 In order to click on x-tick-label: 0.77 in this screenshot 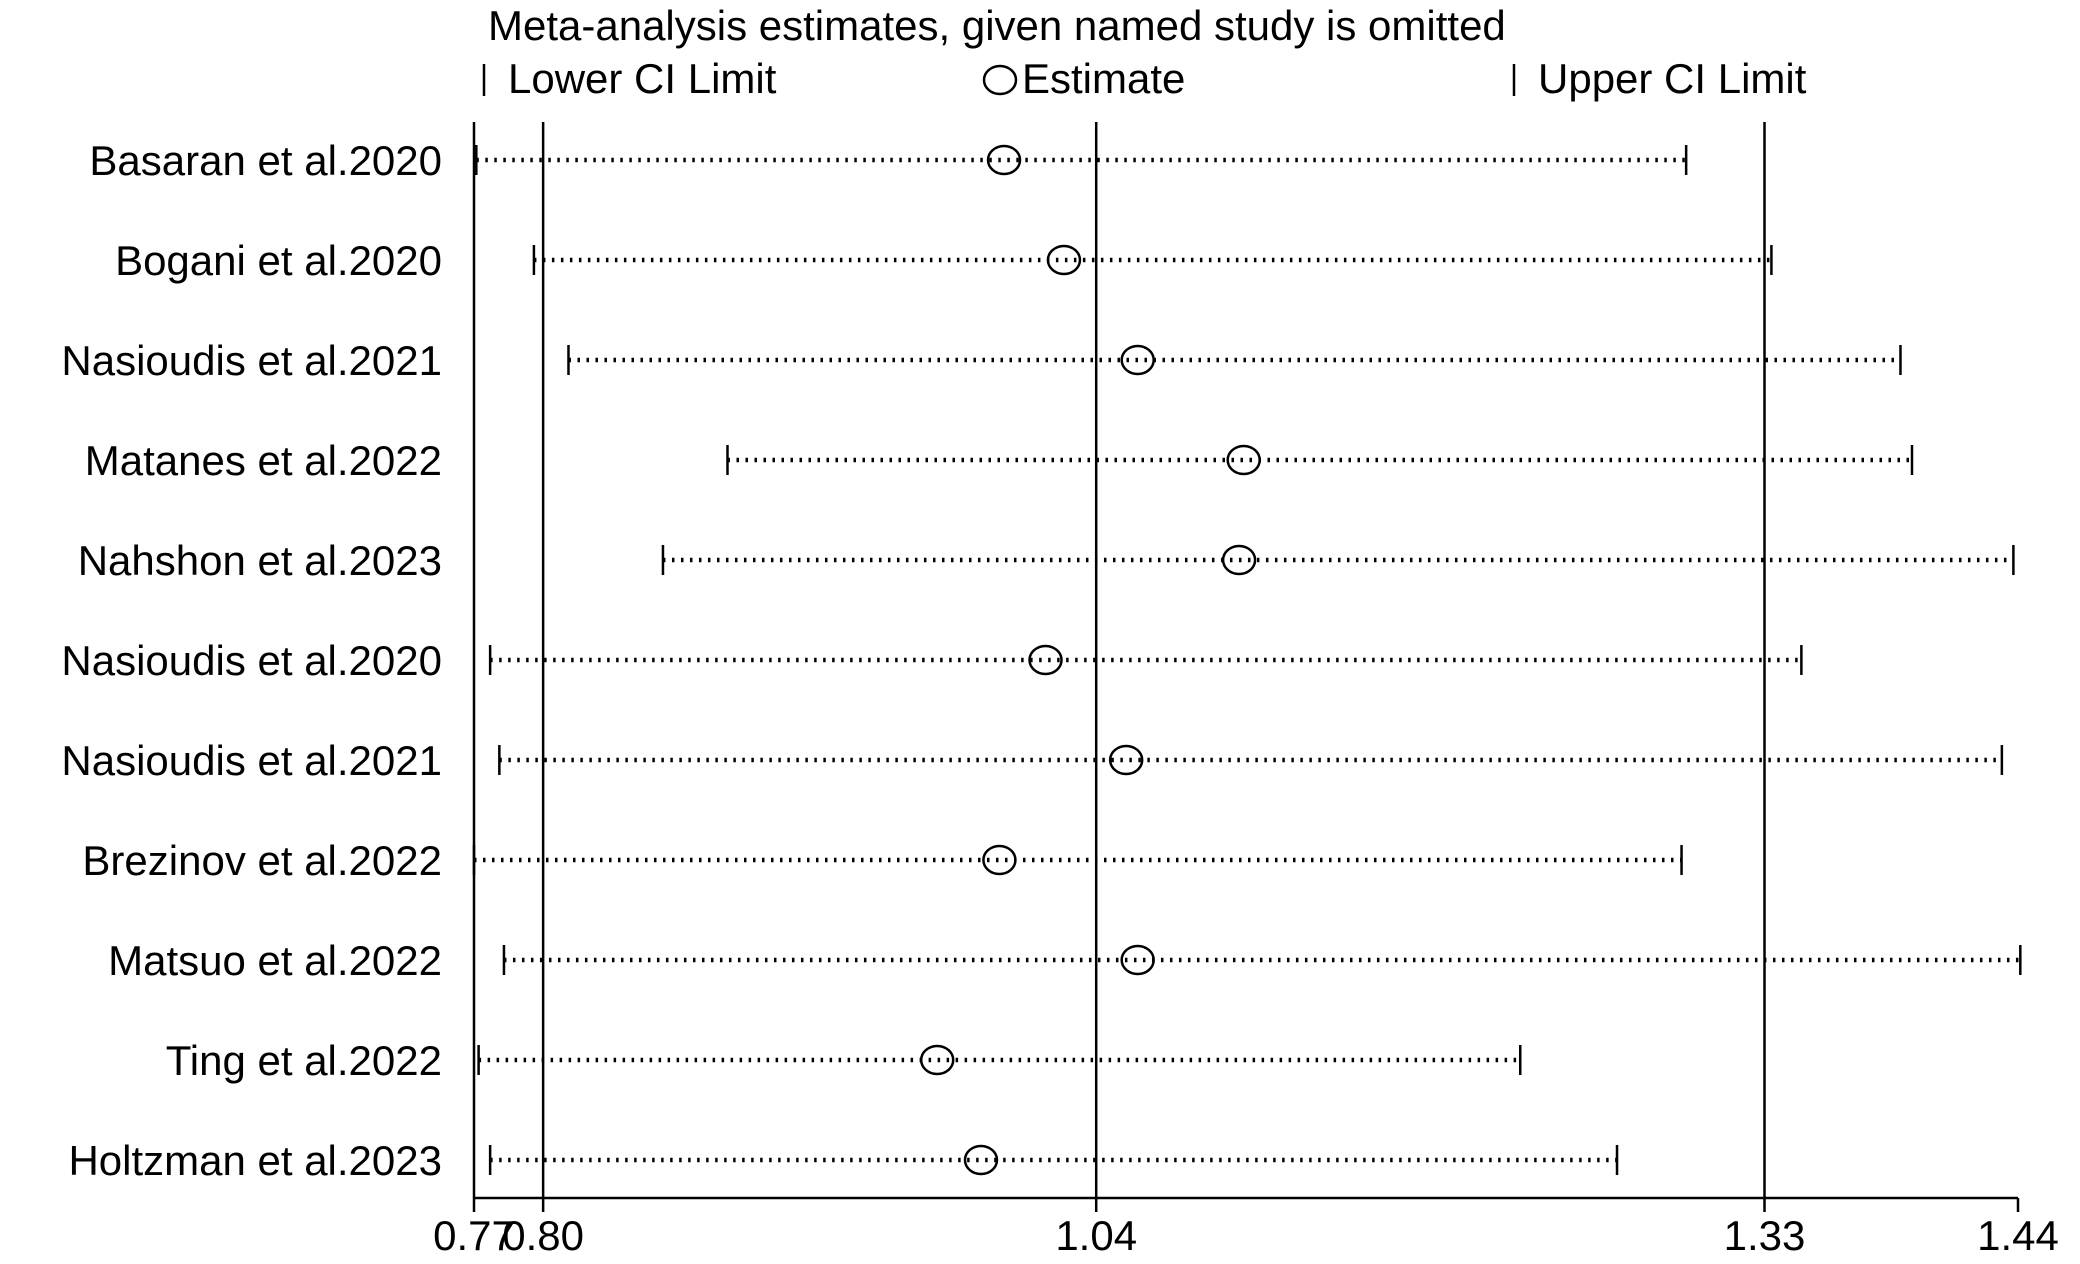, I will do `click(474, 1235)`.